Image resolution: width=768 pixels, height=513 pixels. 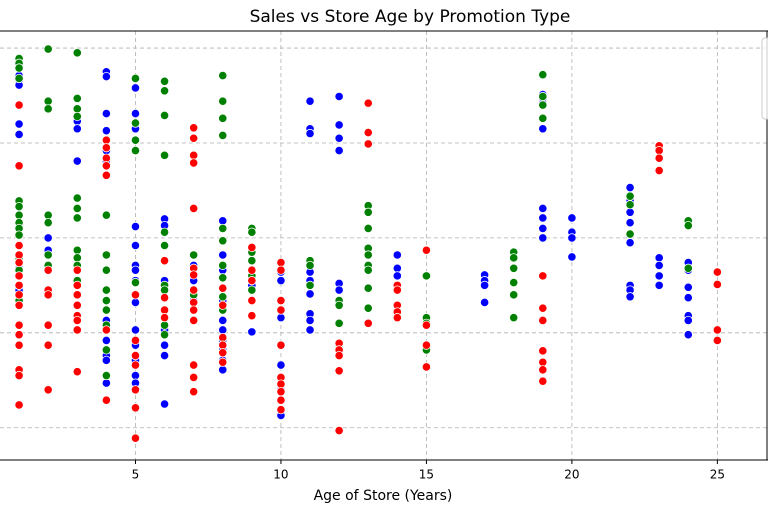 I want to click on x-axis-label: Age of Store (Years), so click(x=383, y=496).